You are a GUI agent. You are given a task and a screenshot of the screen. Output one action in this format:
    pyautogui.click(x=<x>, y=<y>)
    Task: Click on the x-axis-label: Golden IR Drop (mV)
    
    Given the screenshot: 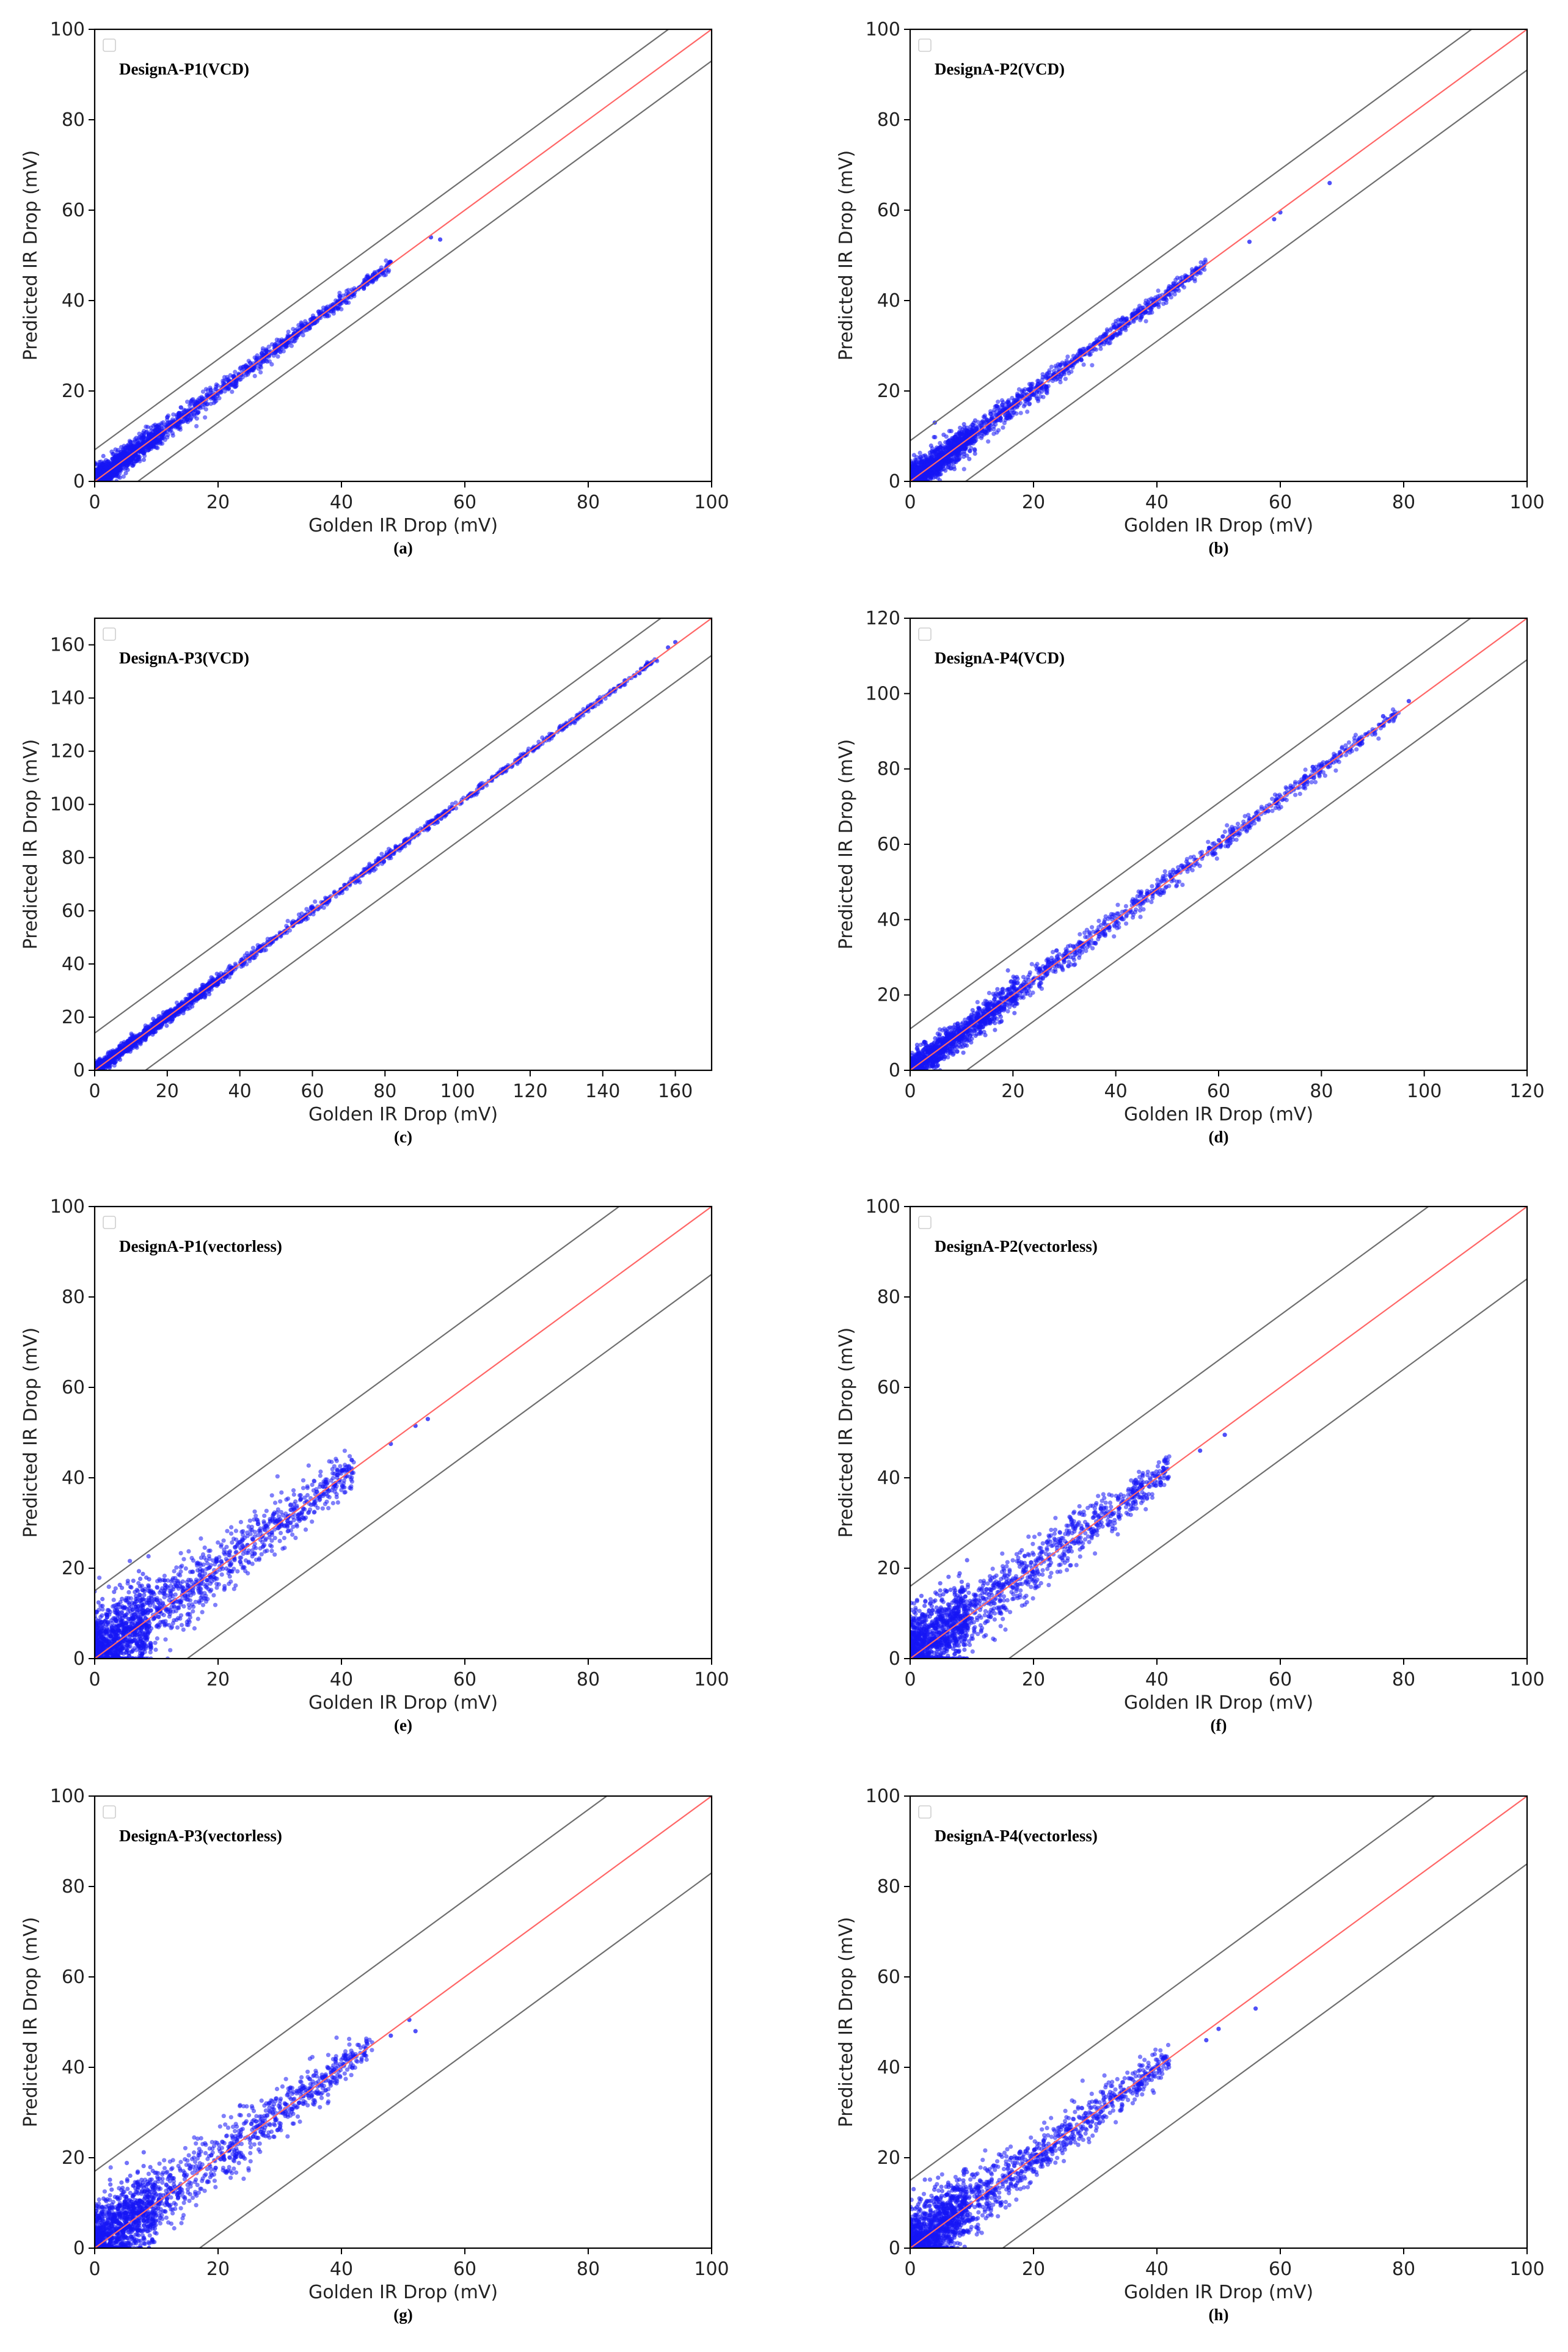 What is the action you would take?
    pyautogui.click(x=403, y=526)
    